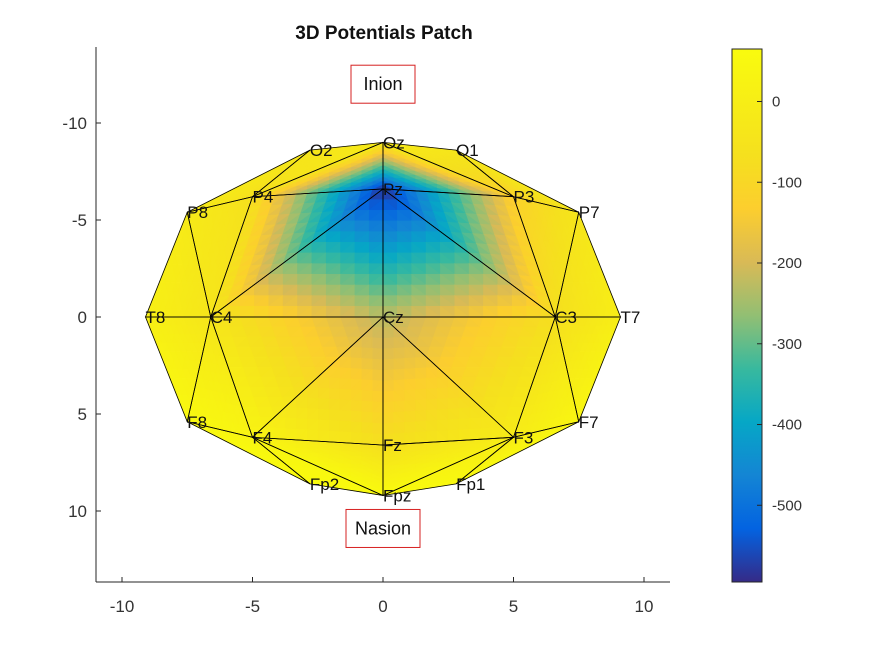  Describe the element at coordinates (787, 505) in the screenshot. I see `colorbar-tick-label: -500` at that location.